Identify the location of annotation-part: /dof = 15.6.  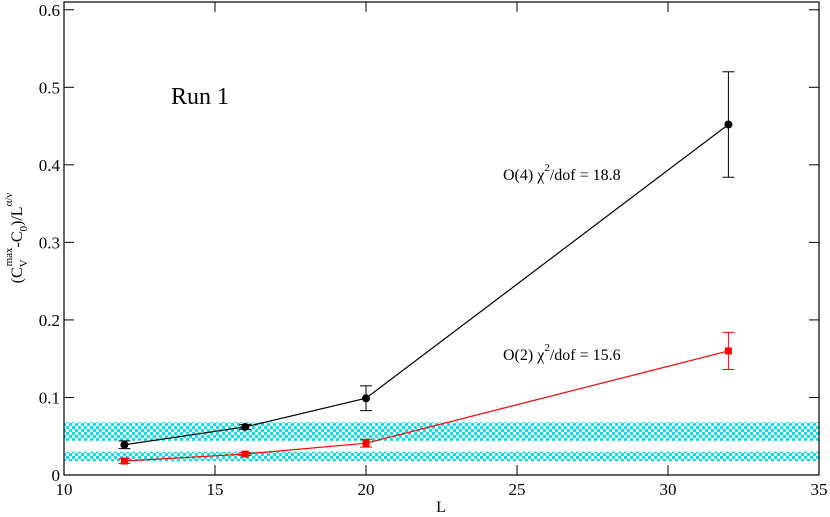
(585, 355).